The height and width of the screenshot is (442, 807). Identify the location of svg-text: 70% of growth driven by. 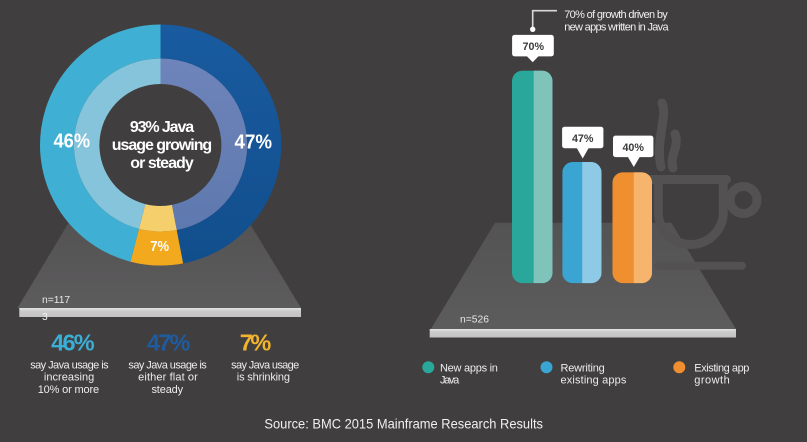
(616, 15).